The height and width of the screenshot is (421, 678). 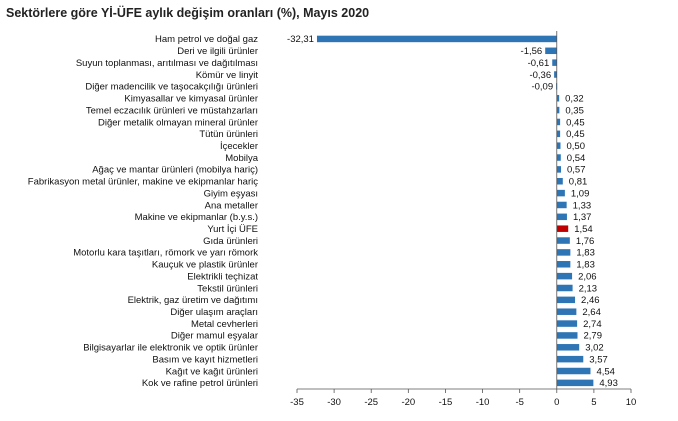 What do you see at coordinates (241, 158) in the screenshot?
I see `category-label-10: Mobilya` at bounding box center [241, 158].